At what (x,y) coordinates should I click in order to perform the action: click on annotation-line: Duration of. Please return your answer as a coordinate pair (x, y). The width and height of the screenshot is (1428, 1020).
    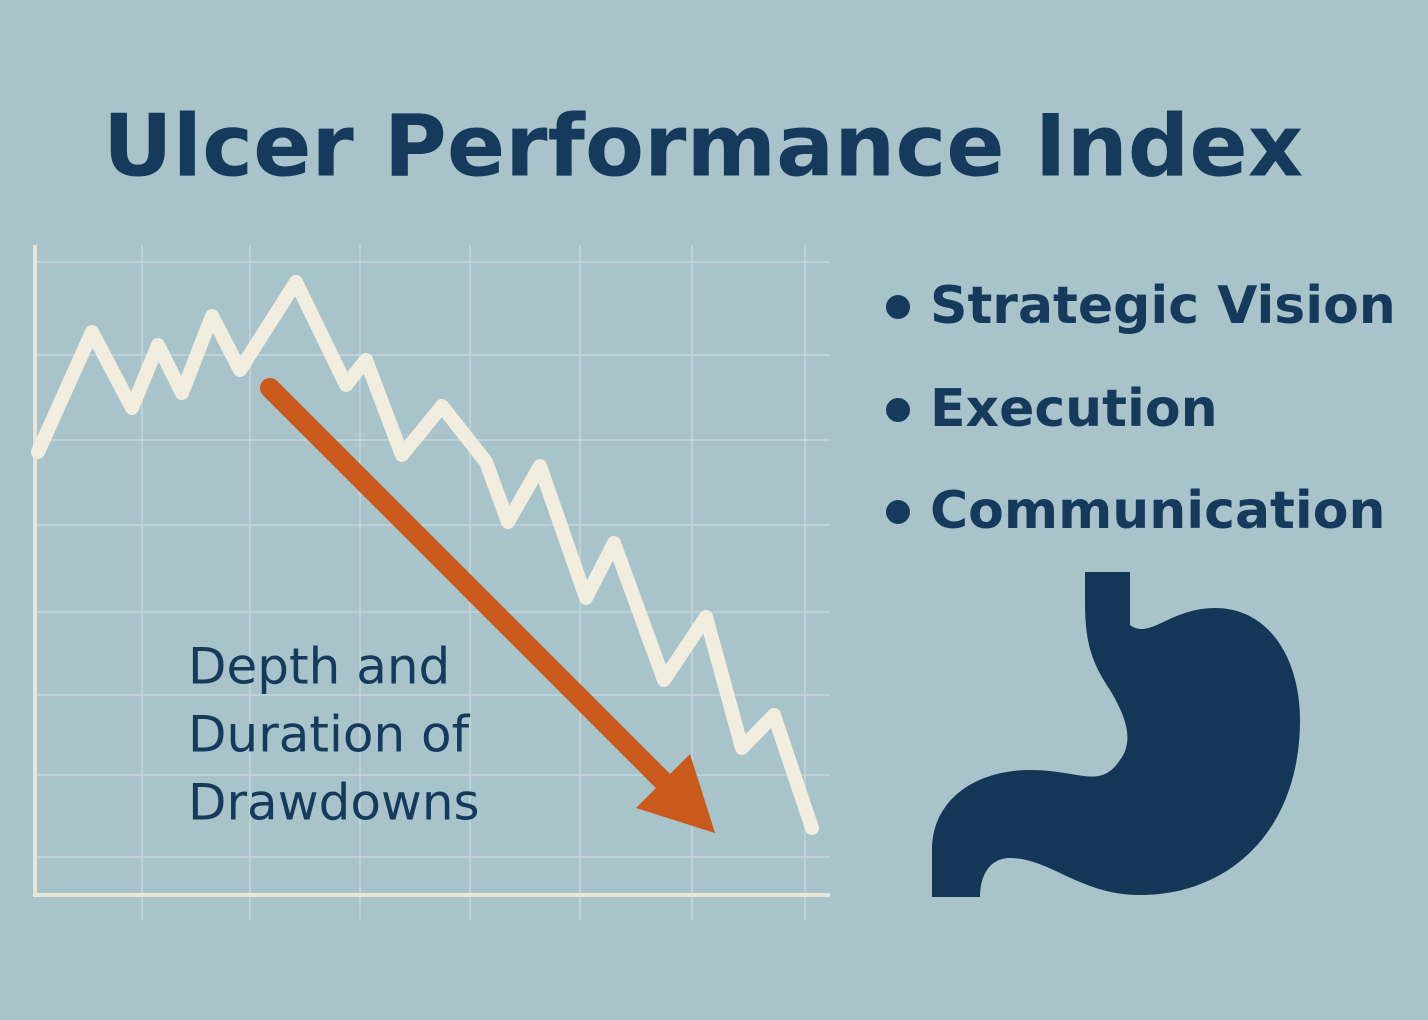
    Looking at the image, I should click on (329, 735).